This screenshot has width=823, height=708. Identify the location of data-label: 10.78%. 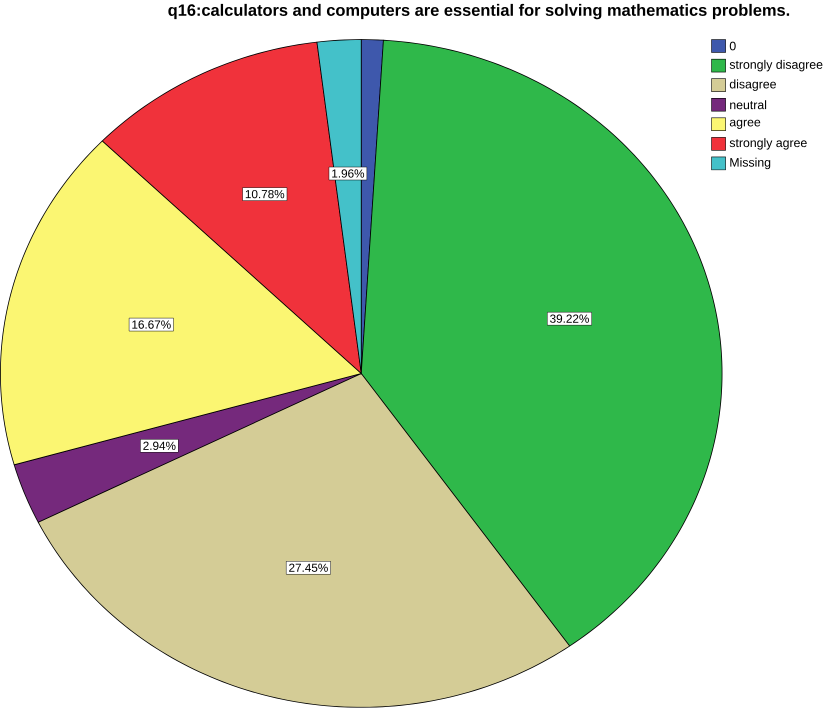
(265, 194).